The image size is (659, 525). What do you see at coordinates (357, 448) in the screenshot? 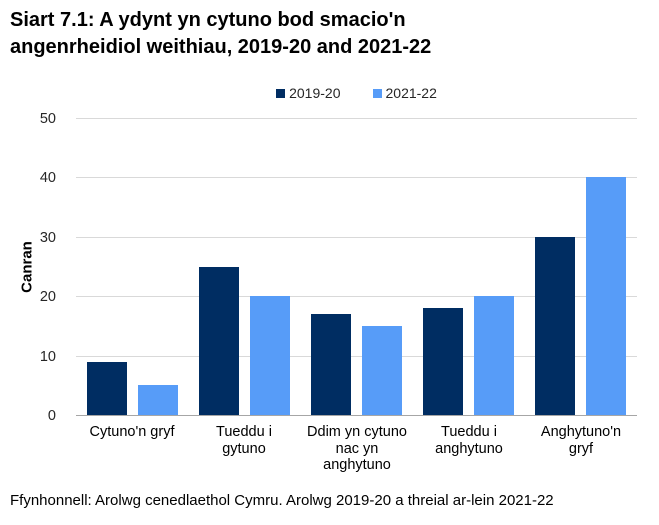
I see `category-label: Ddim yn cytuno nac yn anghytuno` at bounding box center [357, 448].